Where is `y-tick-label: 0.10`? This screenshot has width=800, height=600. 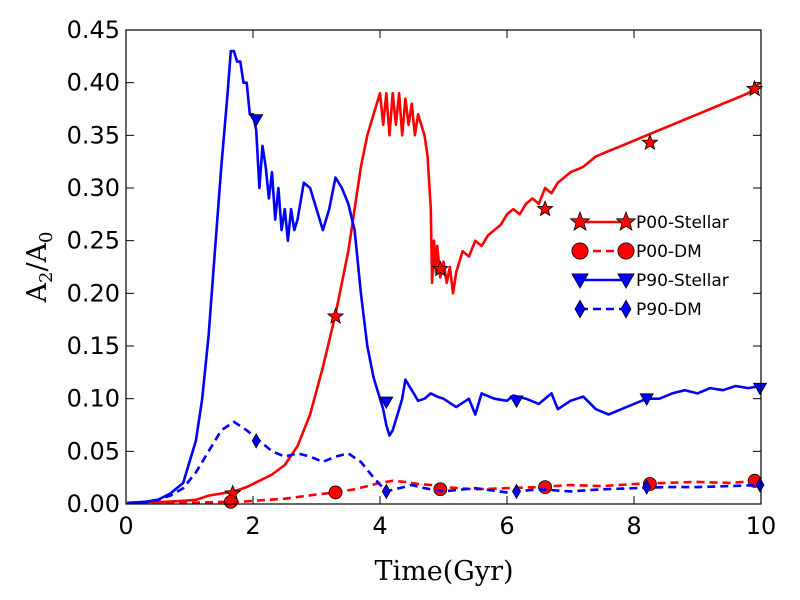 y-tick-label: 0.10 is located at coordinates (93, 399).